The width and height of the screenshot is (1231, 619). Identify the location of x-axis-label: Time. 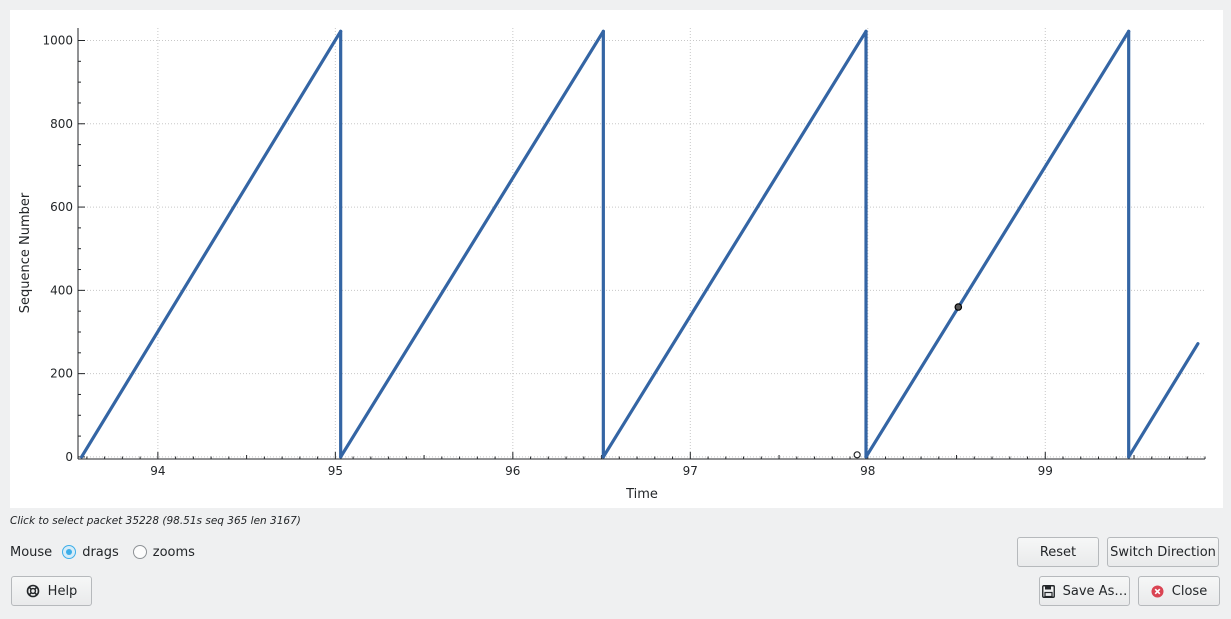
(641, 494).